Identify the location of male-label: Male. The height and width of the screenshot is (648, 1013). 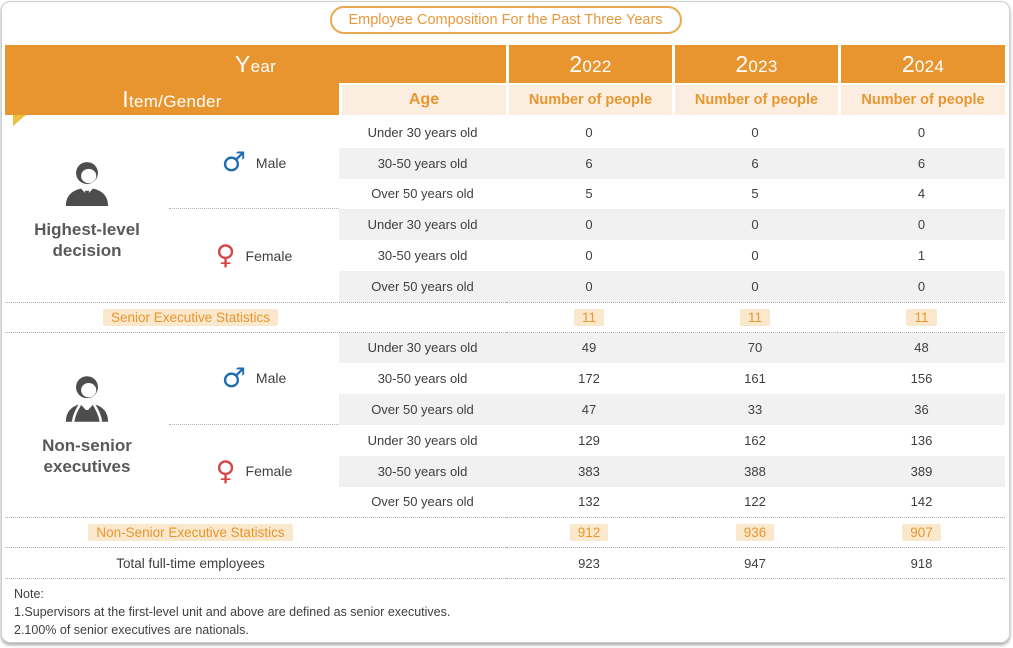
(271, 378).